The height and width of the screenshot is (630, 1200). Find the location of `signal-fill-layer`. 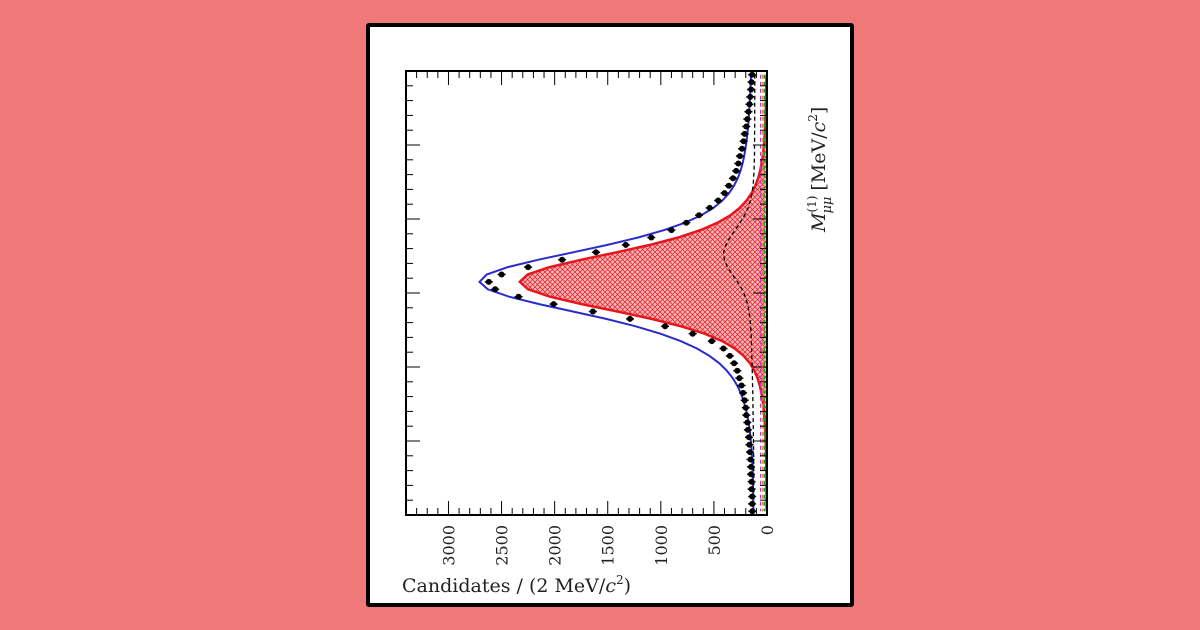

signal-fill-layer is located at coordinates (643, 293).